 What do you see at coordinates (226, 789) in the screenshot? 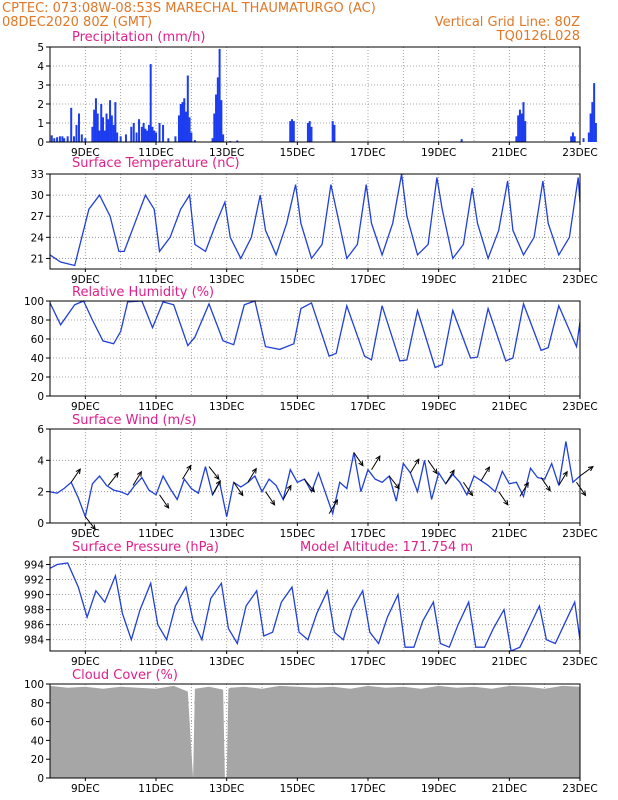
I see `cloud-day-label: 13DEC` at bounding box center [226, 789].